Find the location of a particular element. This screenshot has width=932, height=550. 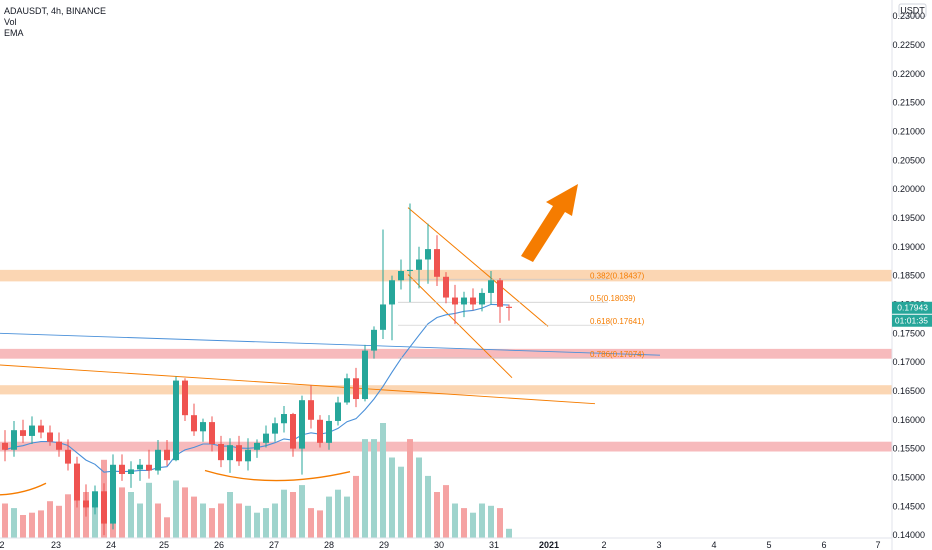

volume-indicator-label: Vol is located at coordinates (10, 22).